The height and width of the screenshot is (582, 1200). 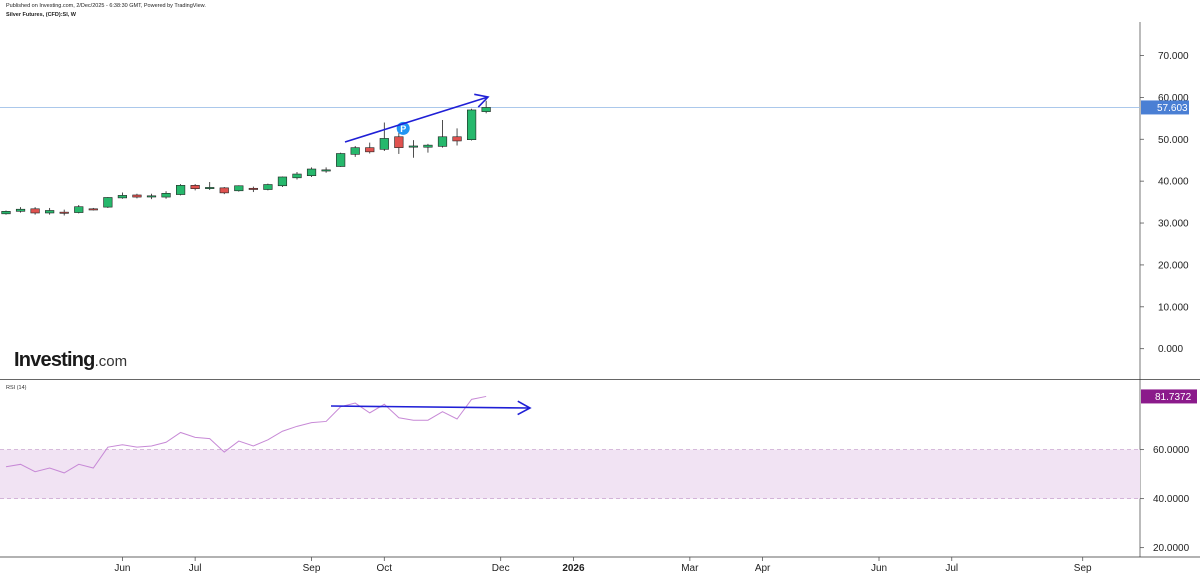 What do you see at coordinates (763, 568) in the screenshot?
I see `time-axis-tick-label: Apr` at bounding box center [763, 568].